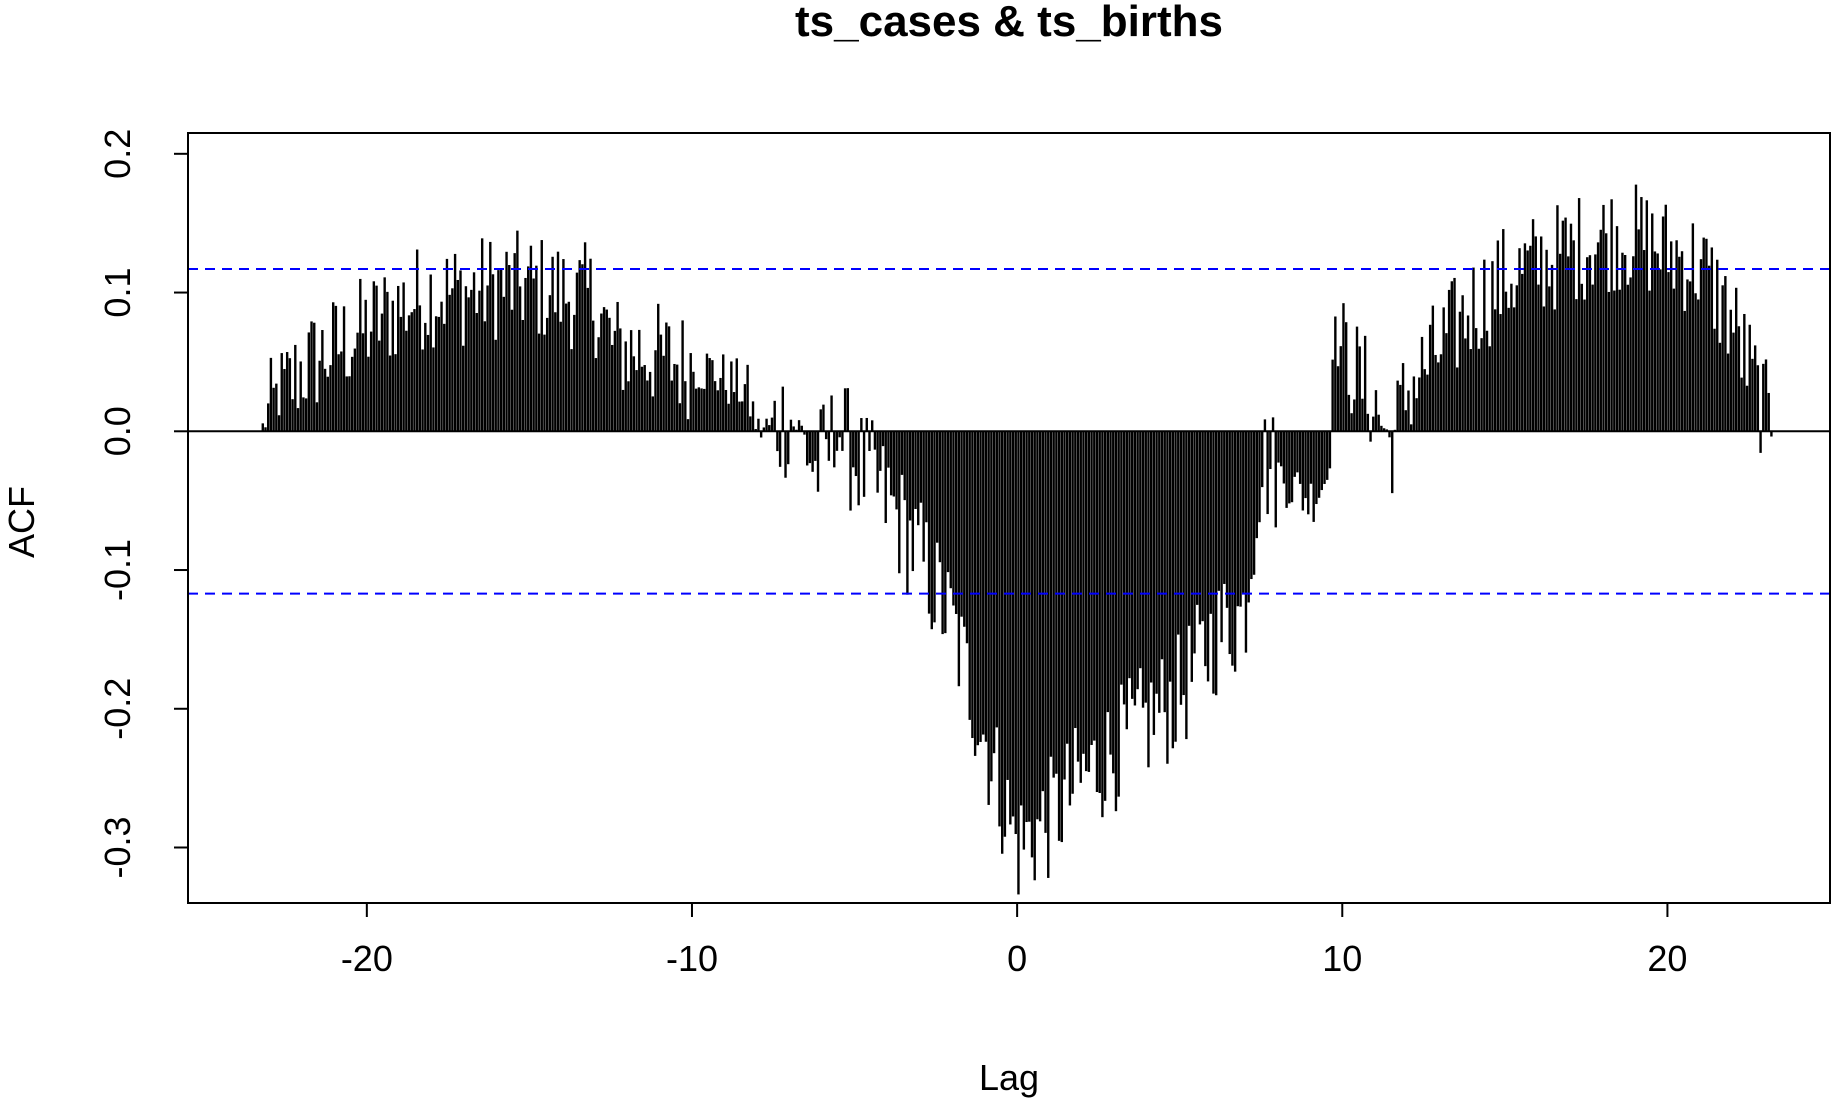  What do you see at coordinates (117, 431) in the screenshot?
I see `y-tick-label: 0.0` at bounding box center [117, 431].